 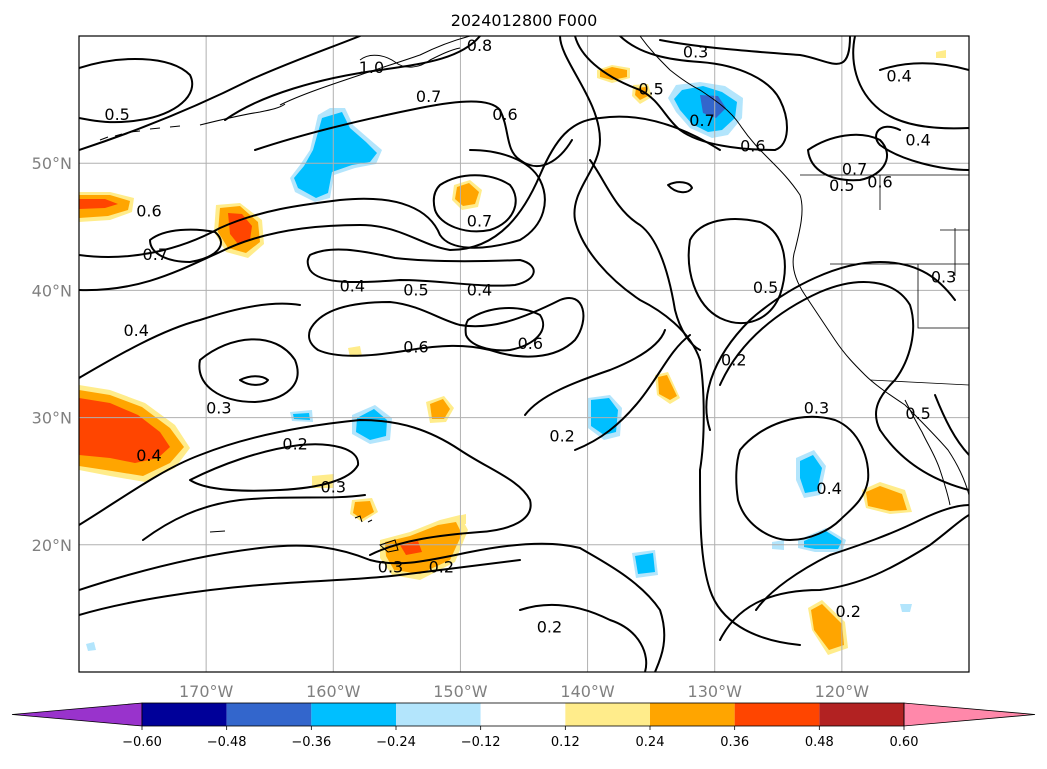 I want to click on state-borders, so click(x=899, y=252).